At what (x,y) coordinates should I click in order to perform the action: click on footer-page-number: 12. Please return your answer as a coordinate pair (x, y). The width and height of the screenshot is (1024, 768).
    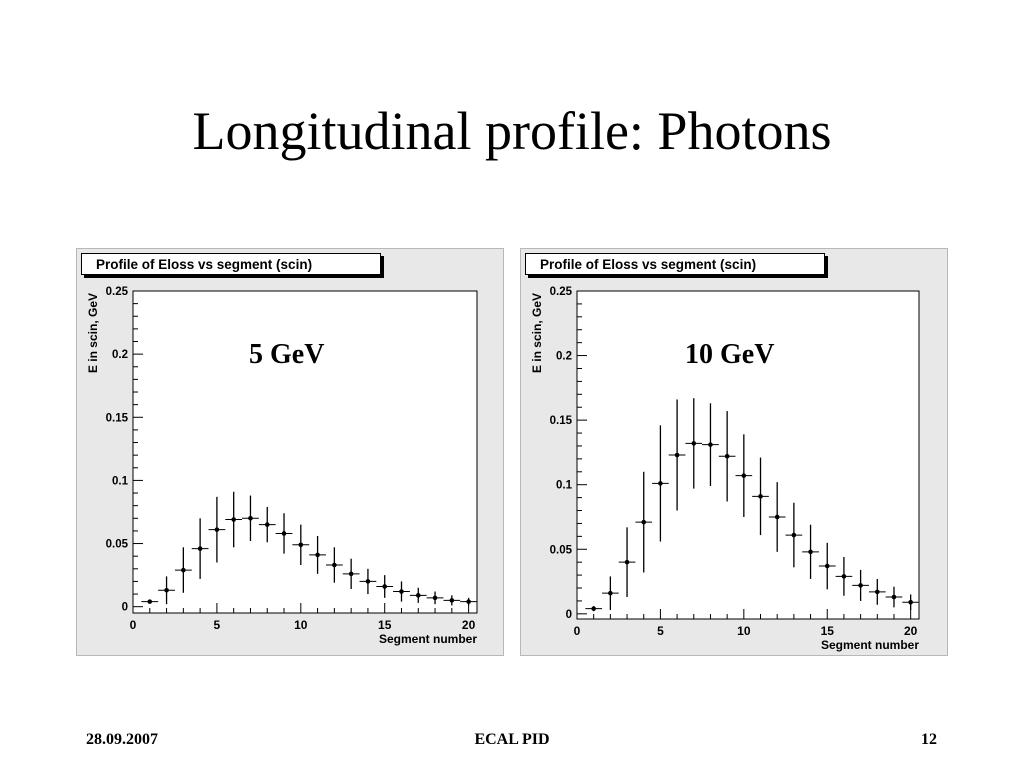
    Looking at the image, I should click on (929, 739).